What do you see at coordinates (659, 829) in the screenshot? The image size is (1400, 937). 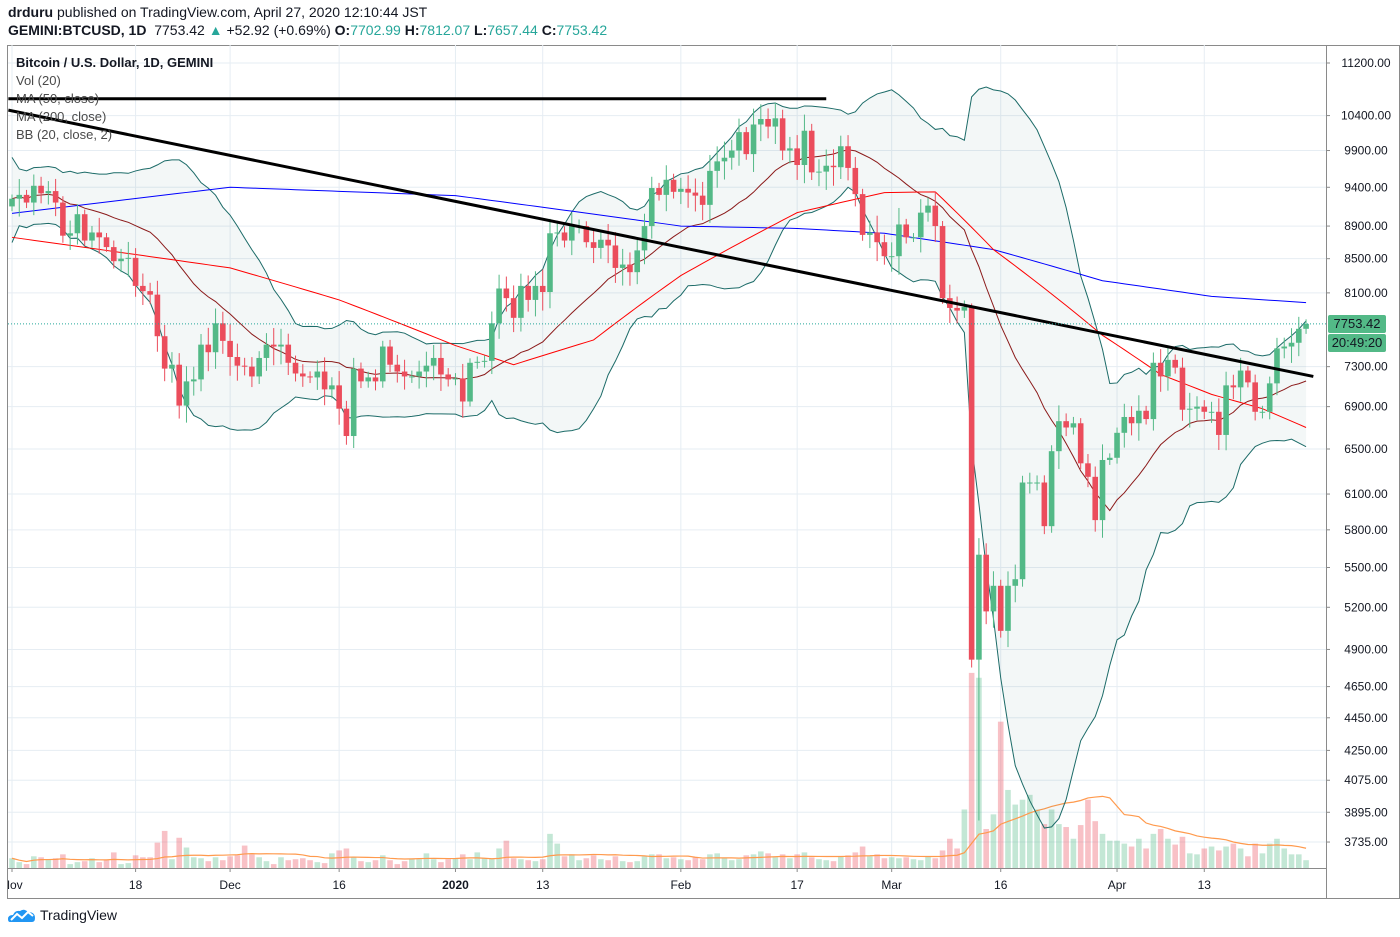 I see `volume-ma-line` at bounding box center [659, 829].